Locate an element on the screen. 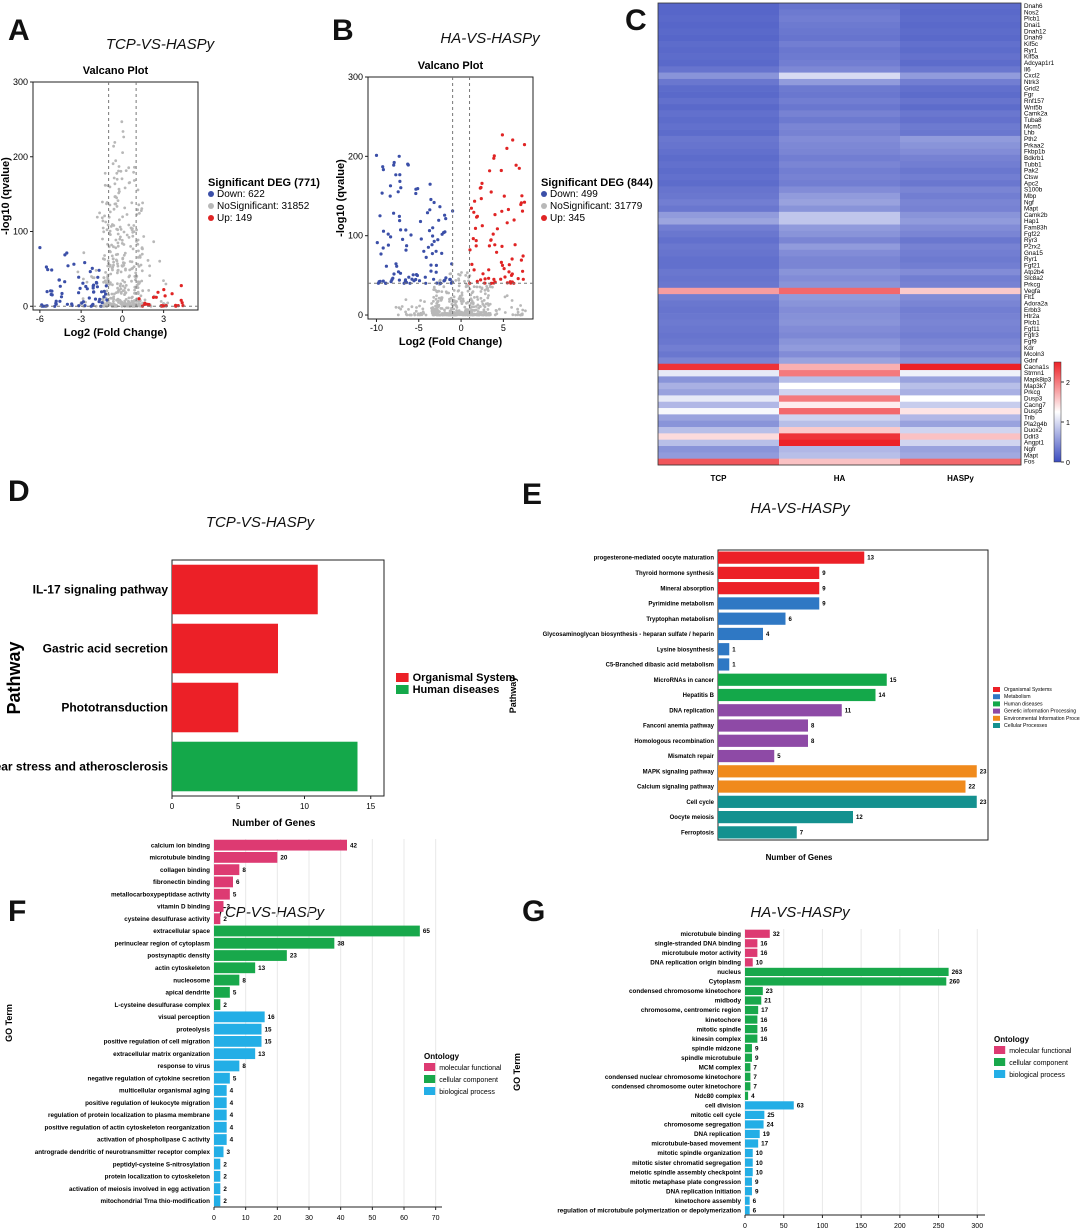  value-label: 5 is located at coordinates (235, 894).